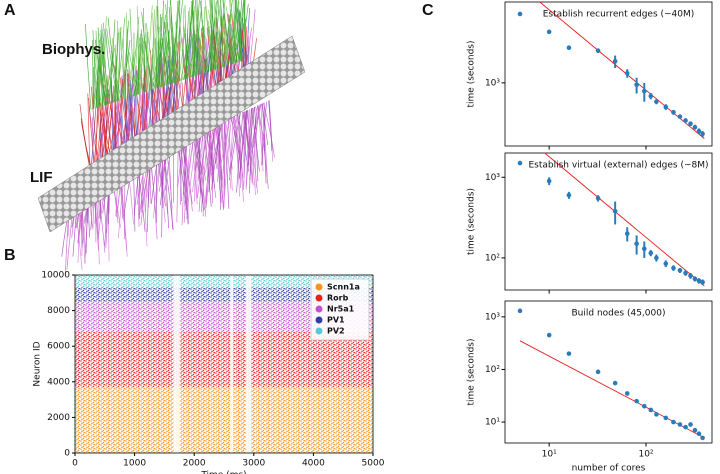 This screenshot has width=720, height=474. What do you see at coordinates (336, 331) in the screenshot?
I see `legend-label: PV2` at bounding box center [336, 331].